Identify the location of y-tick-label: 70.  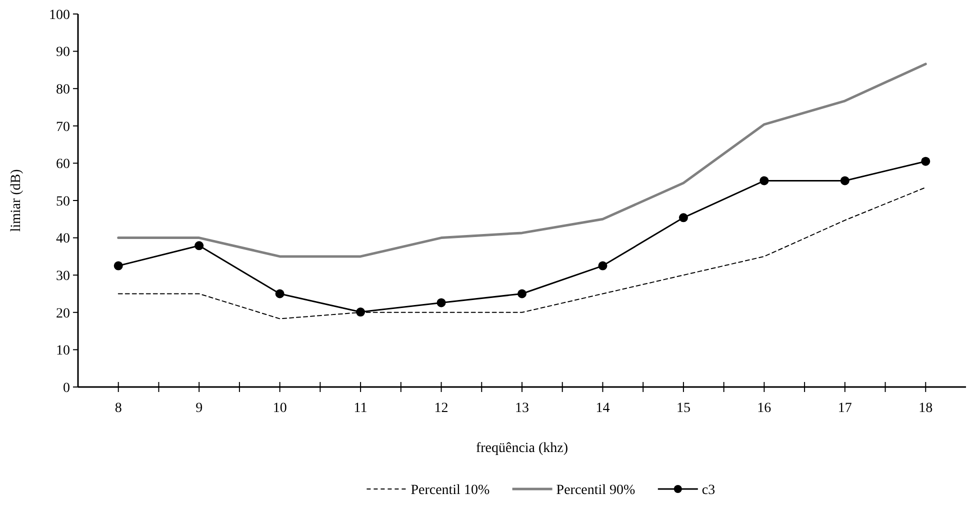
(63, 127).